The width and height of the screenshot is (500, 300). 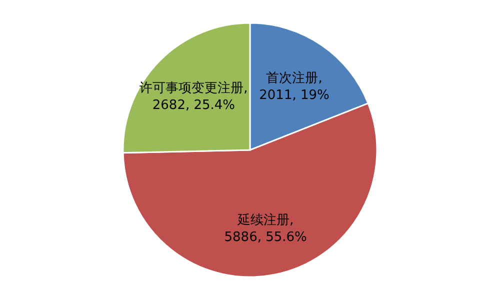 I want to click on slice-label: 许可事项变更注册, 2682, 25.4%, so click(x=194, y=96).